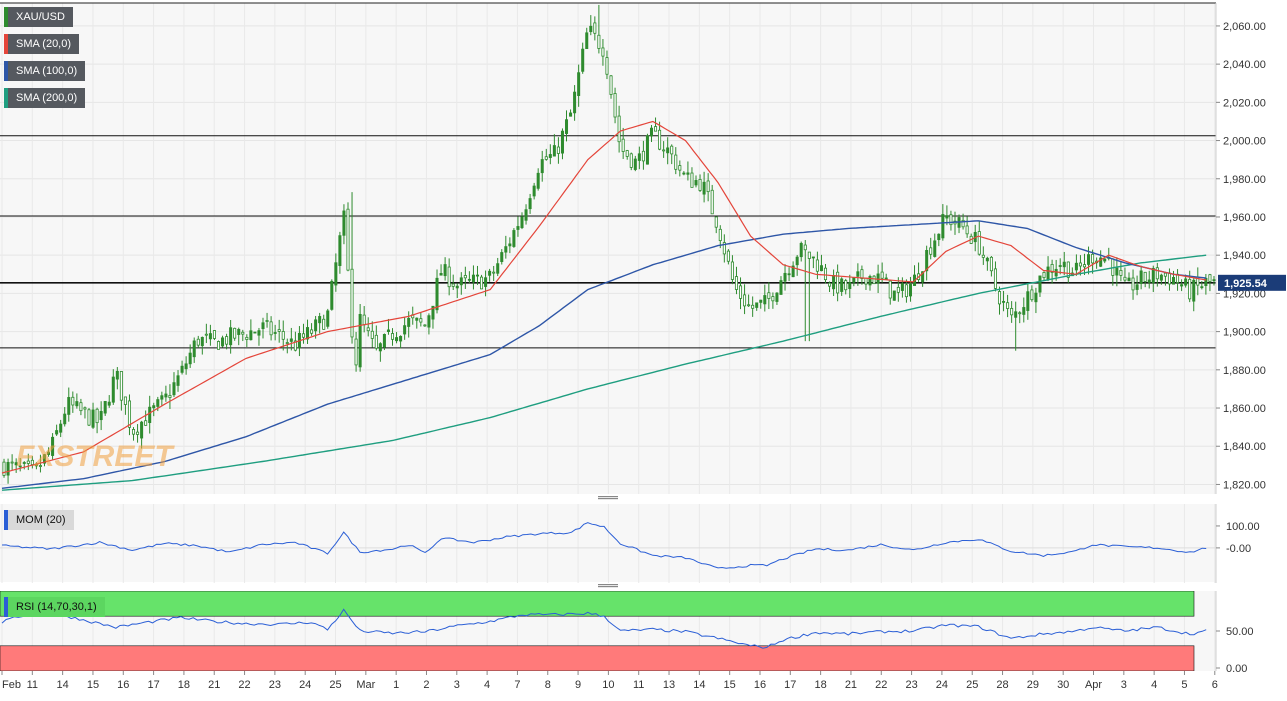 Image resolution: width=1287 pixels, height=701 pixels. Describe the element at coordinates (1244, 371) in the screenshot. I see `y-tick-label: 1,880.00` at that location.